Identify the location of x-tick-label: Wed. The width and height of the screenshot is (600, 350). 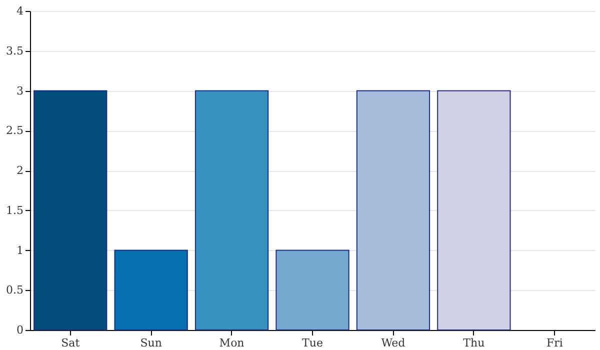
(393, 343).